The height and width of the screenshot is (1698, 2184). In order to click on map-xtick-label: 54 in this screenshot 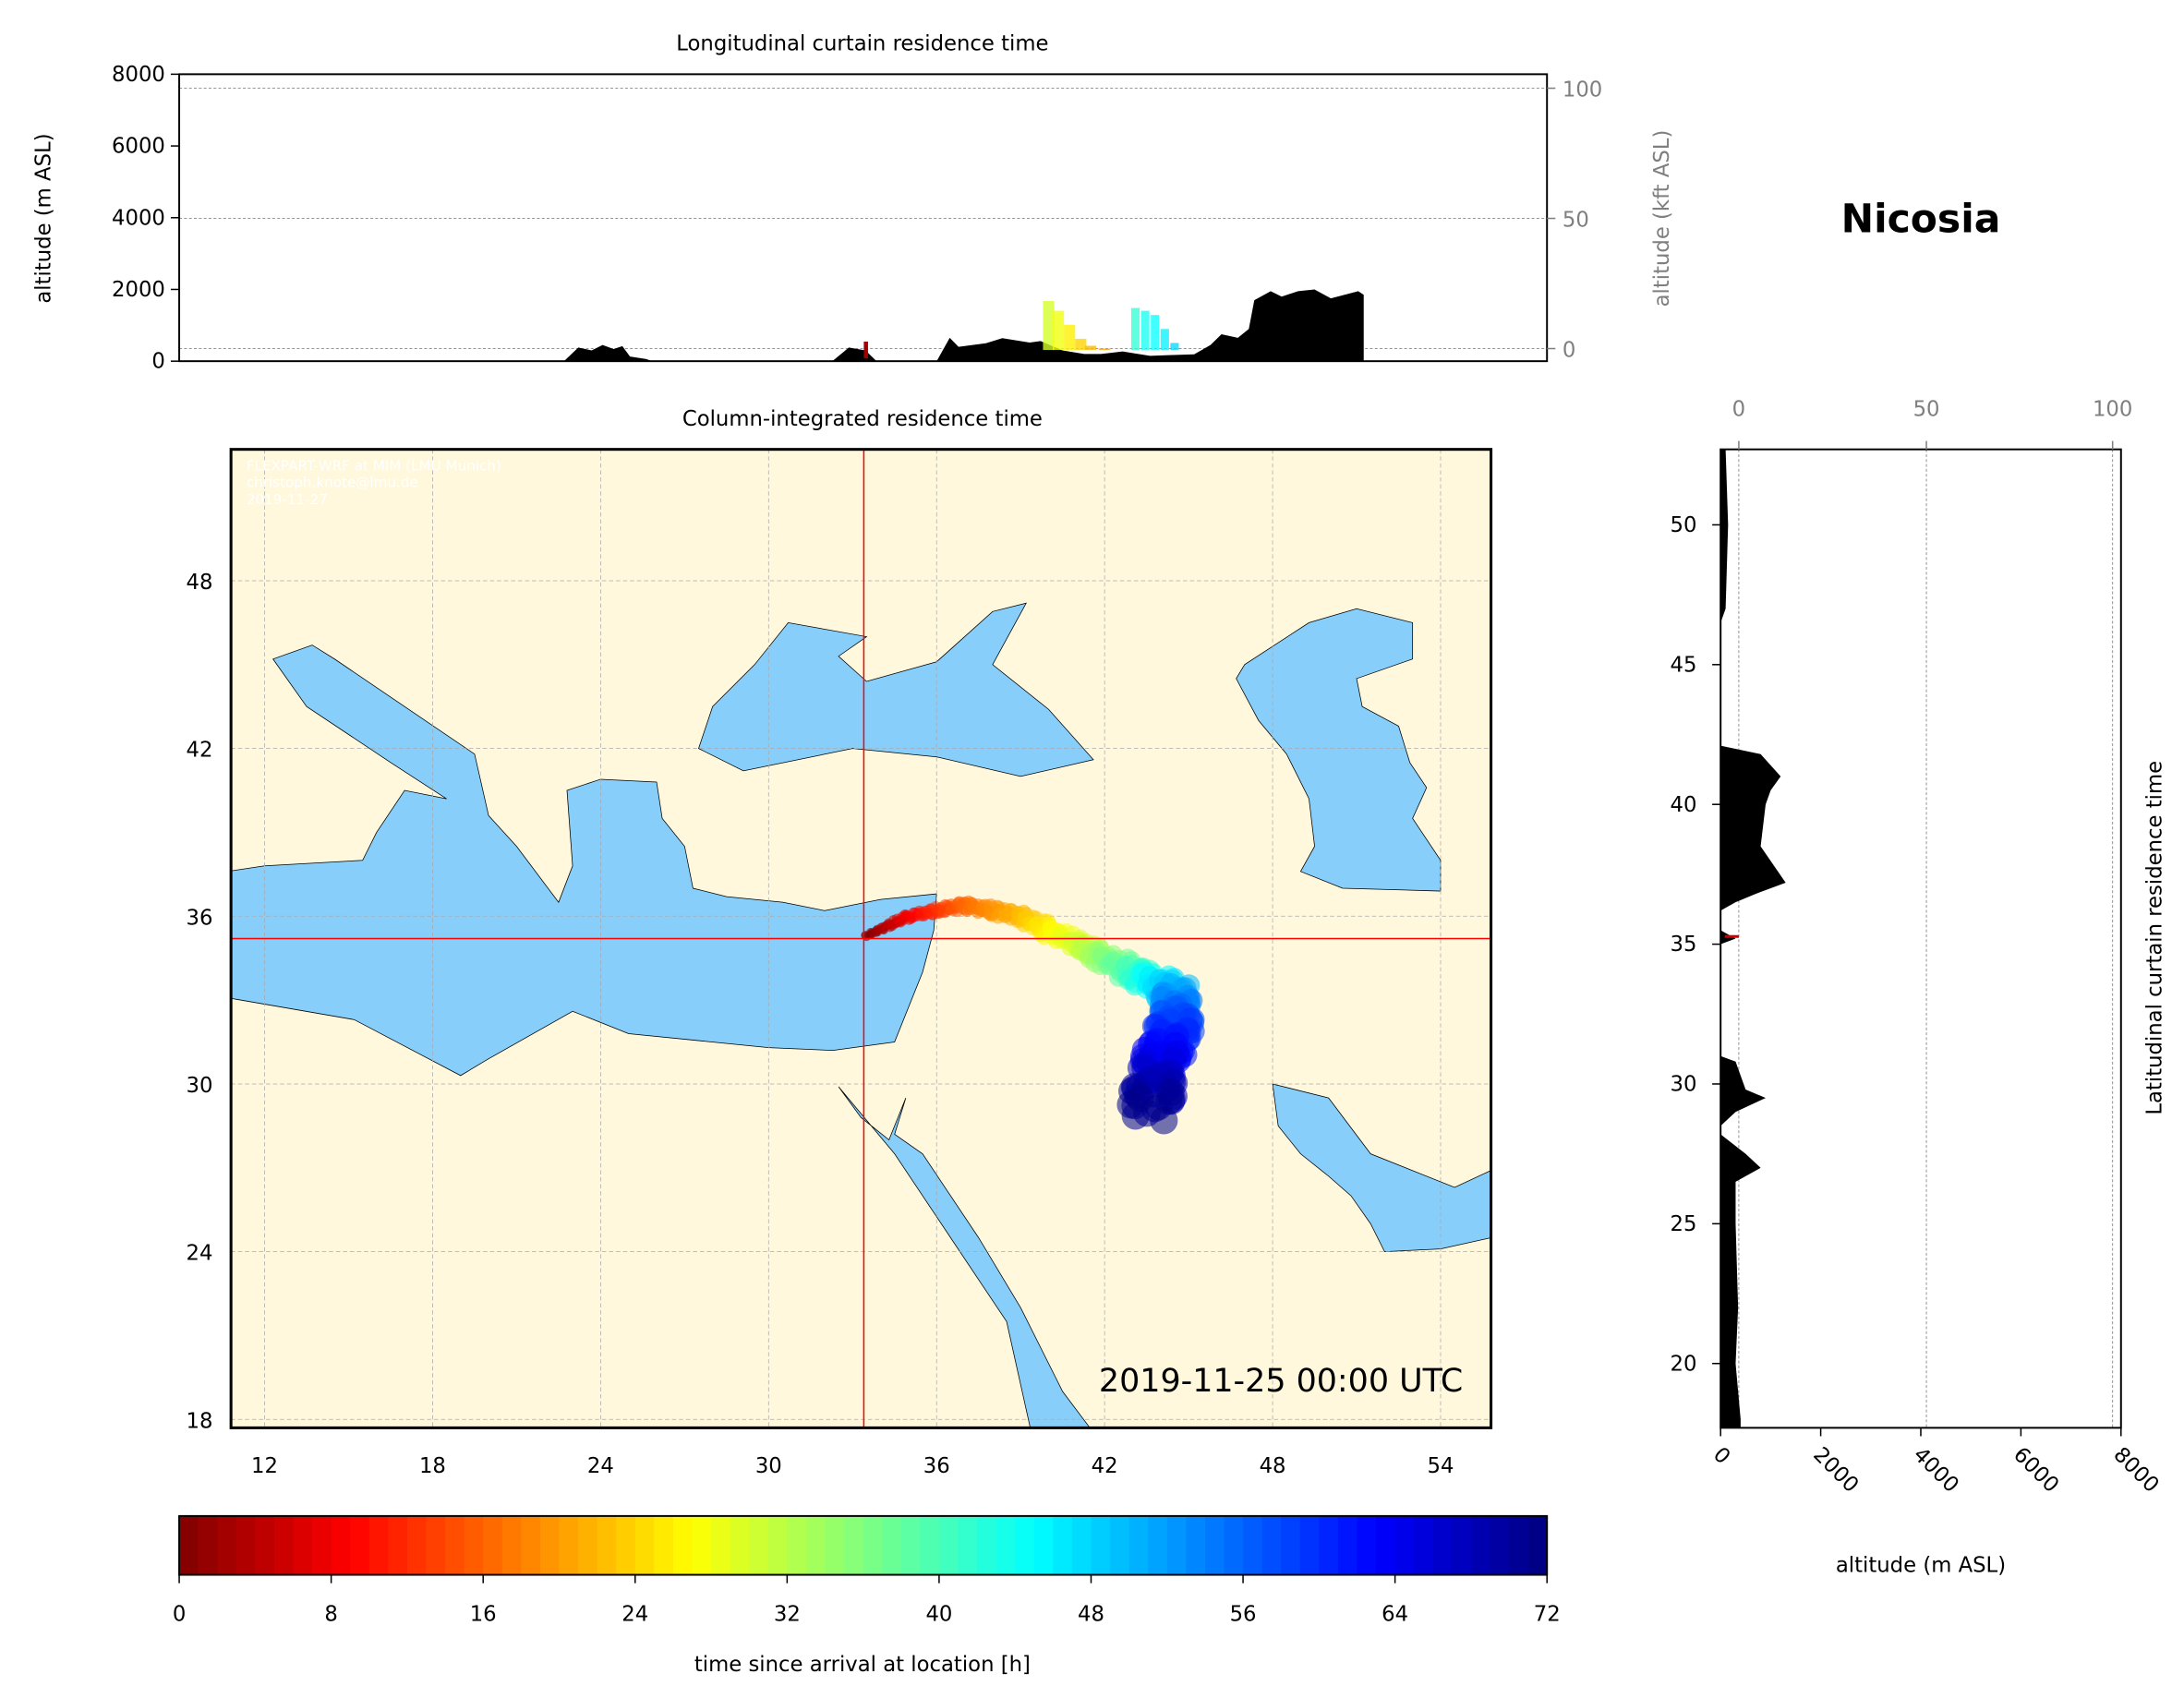, I will do `click(1441, 1466)`.